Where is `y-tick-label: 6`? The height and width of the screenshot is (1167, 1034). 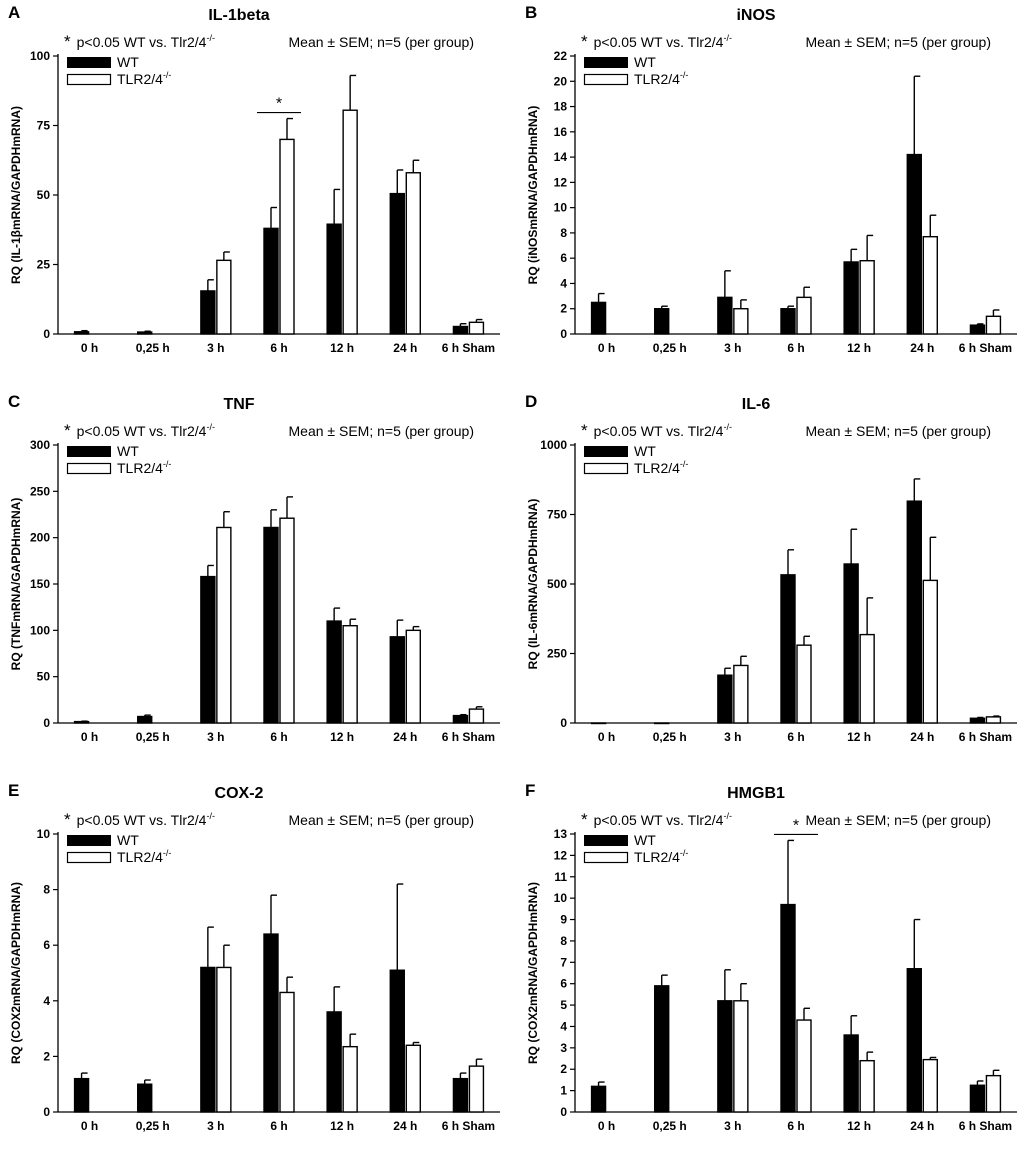
y-tick-label: 6 is located at coordinates (563, 984).